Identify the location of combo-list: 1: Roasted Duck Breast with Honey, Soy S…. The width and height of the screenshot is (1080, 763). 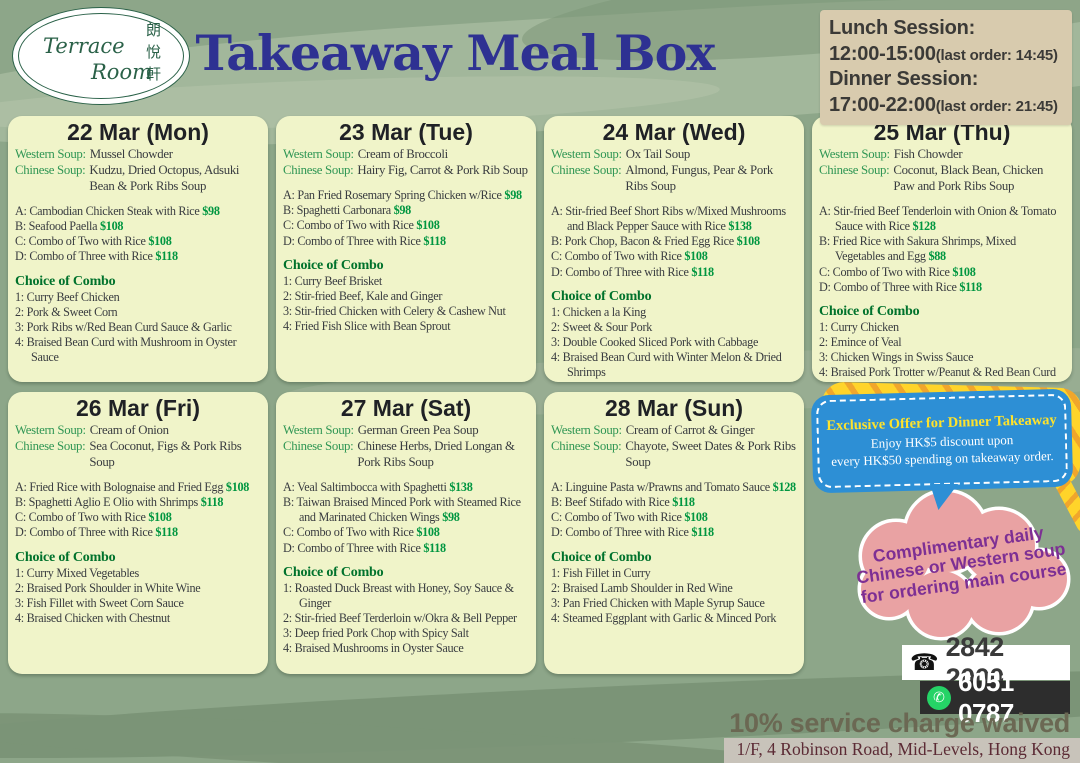
(406, 619).